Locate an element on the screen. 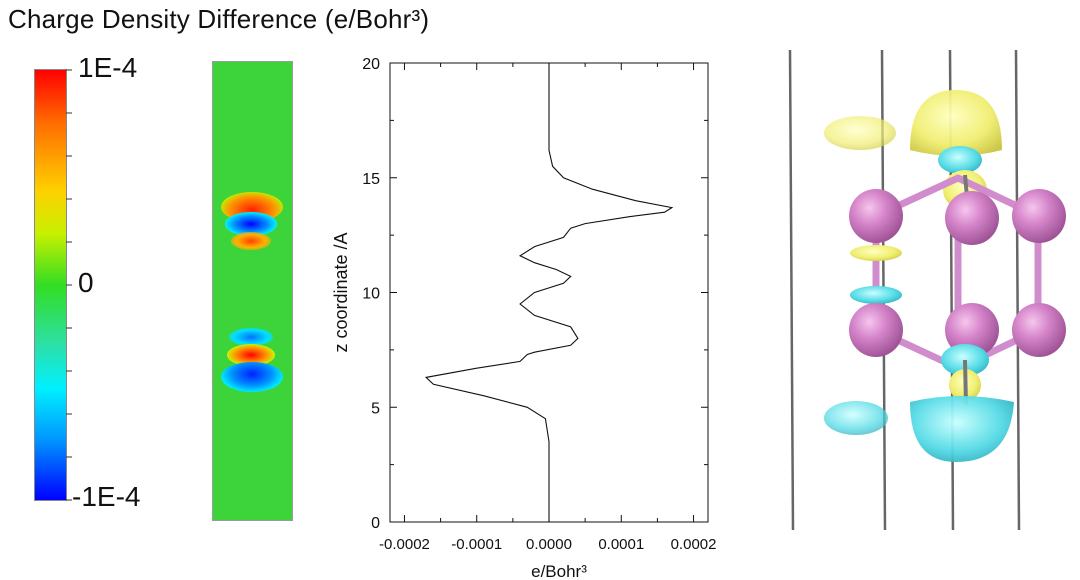 Image resolution: width=1080 pixels, height=580 pixels. mid-yellow-lobe is located at coordinates (876, 253).